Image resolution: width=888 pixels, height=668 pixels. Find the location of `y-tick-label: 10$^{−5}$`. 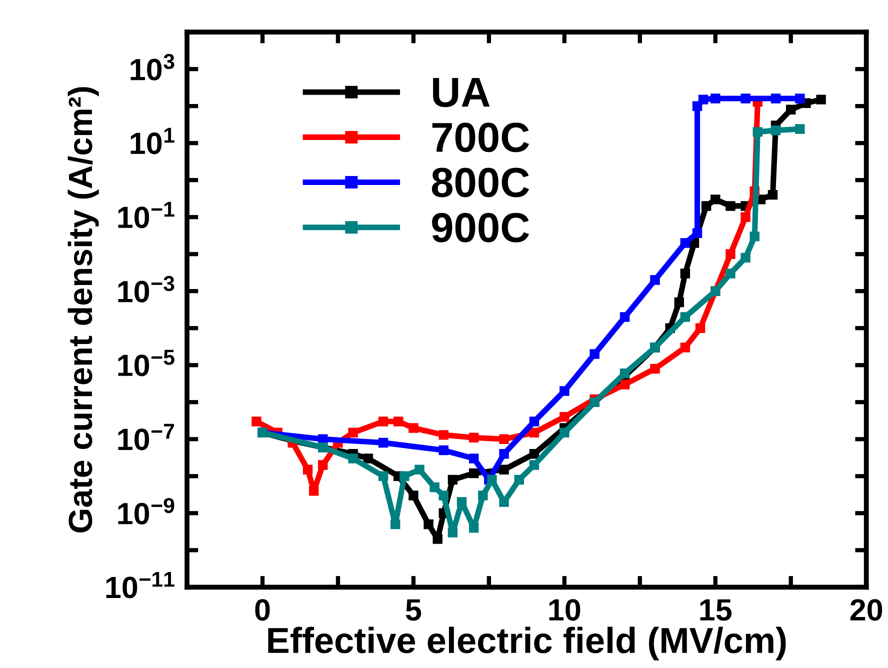

y-tick-label: 10$^{−5}$ is located at coordinates (146, 363).